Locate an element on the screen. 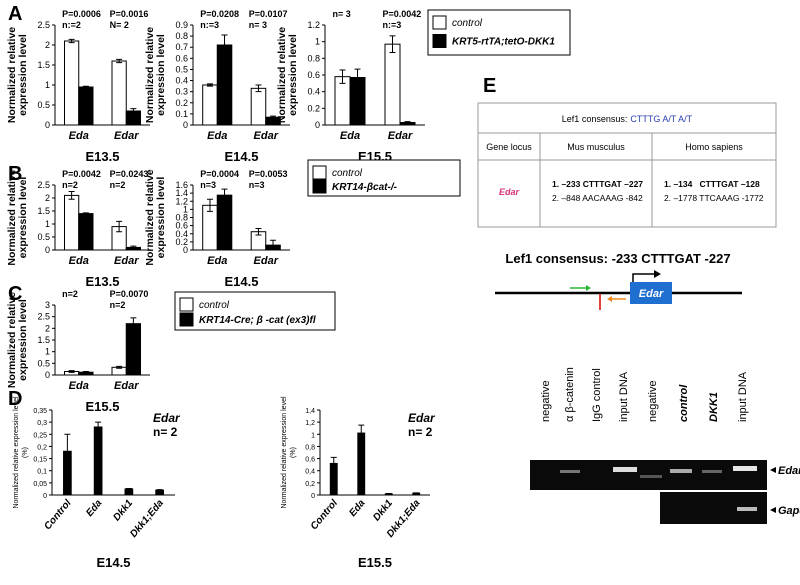 The height and width of the screenshot is (585, 800). y-tick-label: 2.5 is located at coordinates (43, 185).